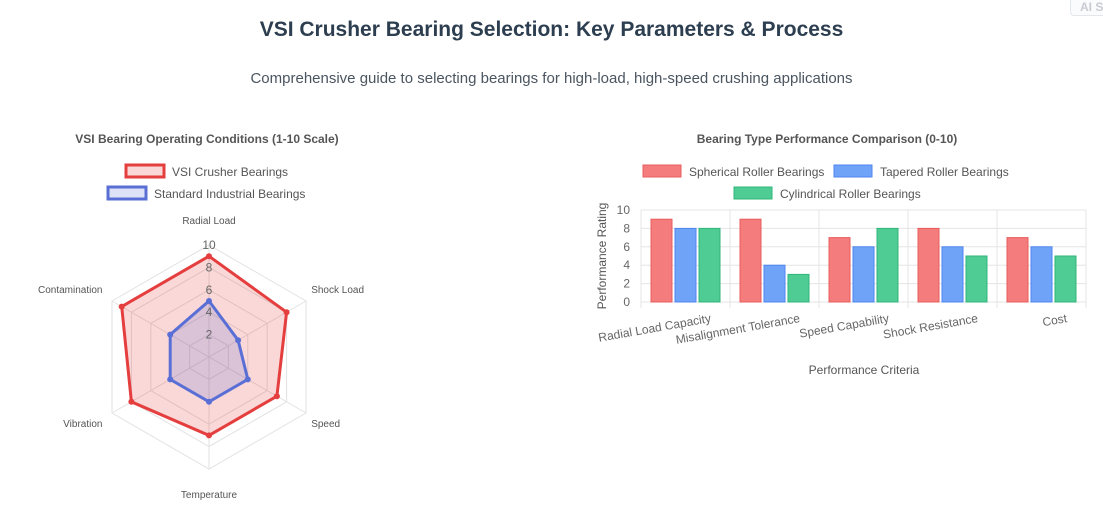 The width and height of the screenshot is (1103, 519). What do you see at coordinates (930, 326) in the screenshot?
I see `bar-x-tick-label-shock-resistance: Shock Resistance` at bounding box center [930, 326].